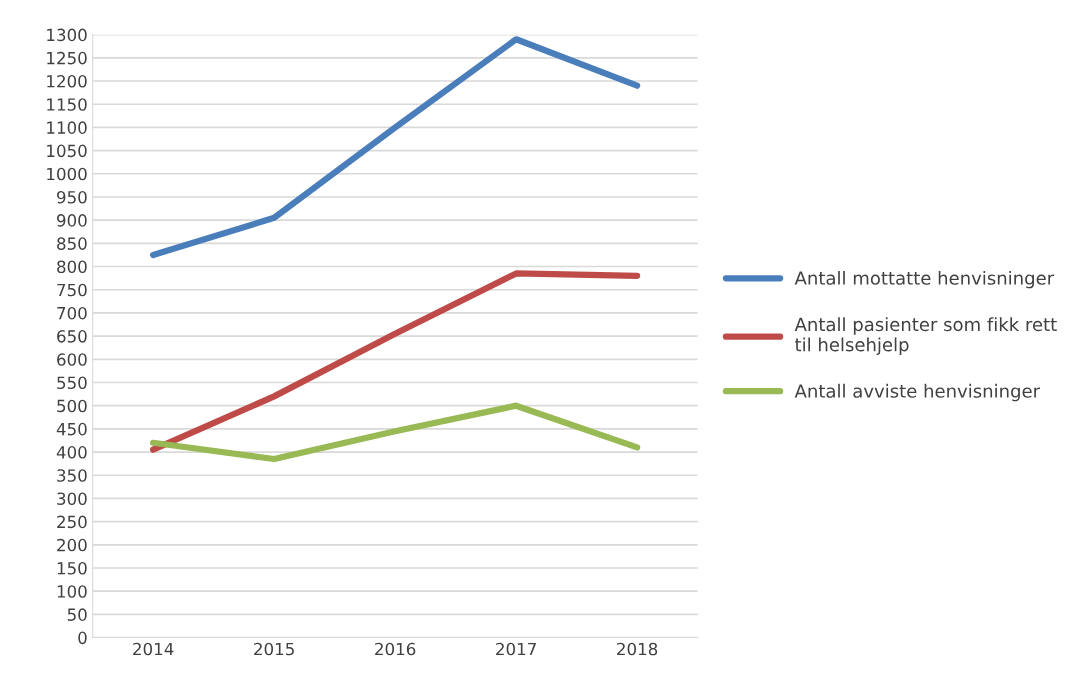 The height and width of the screenshot is (693, 1090). Describe the element at coordinates (67, 104) in the screenshot. I see `y-tick-label: 1150` at that location.